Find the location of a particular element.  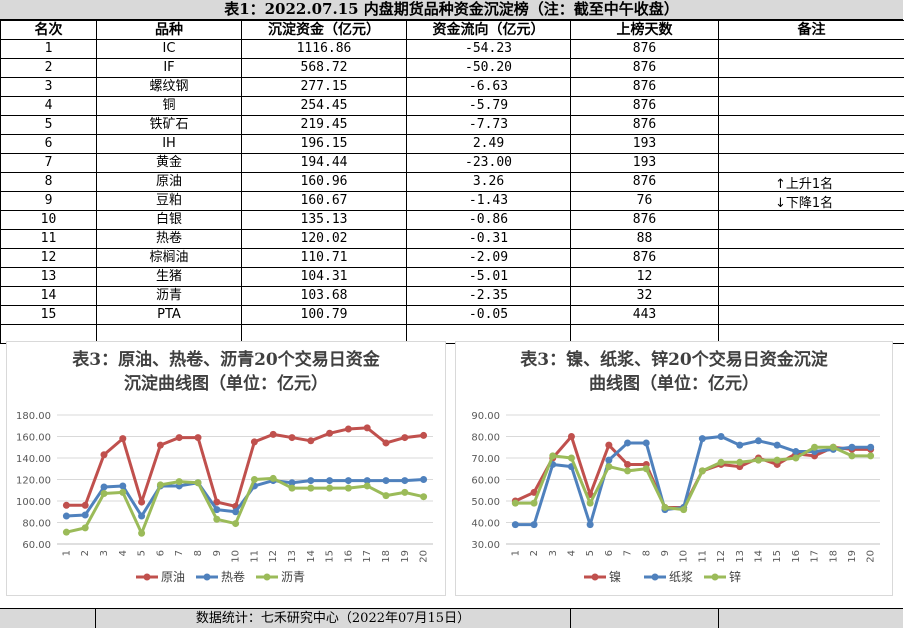

legend-label: 镍 is located at coordinates (615, 577).